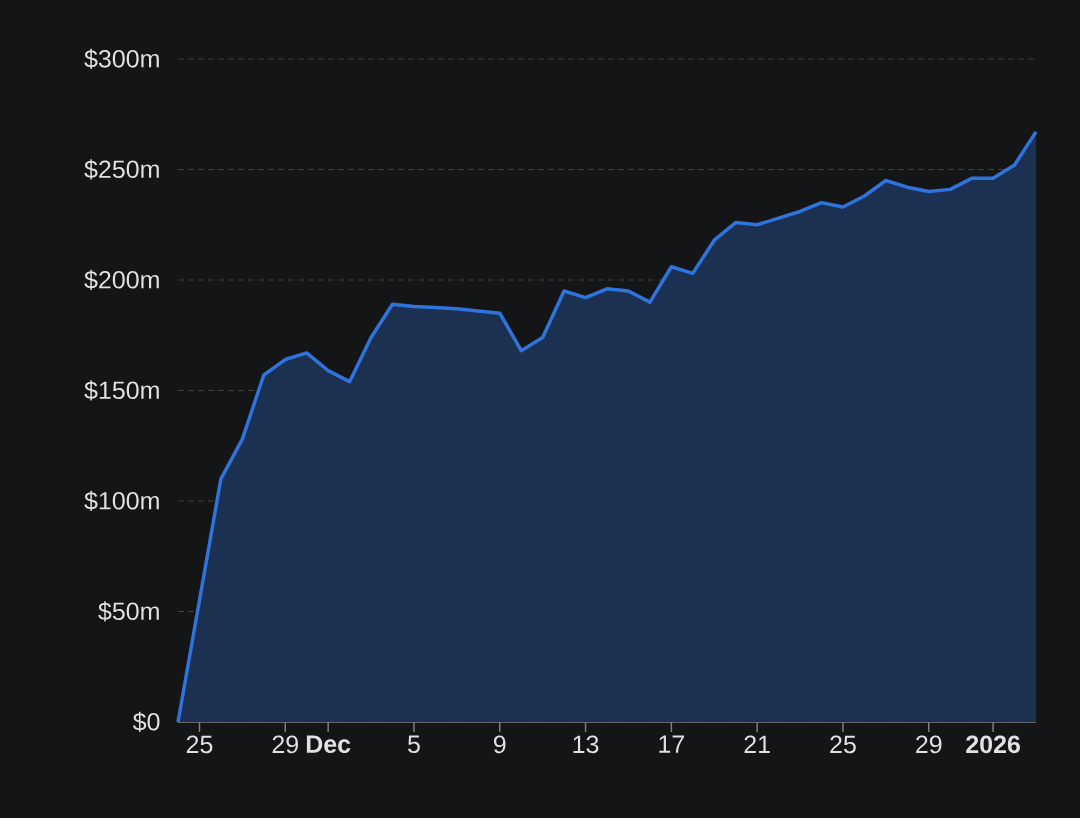 Image resolution: width=1080 pixels, height=818 pixels. I want to click on y-tick-label: $50m, so click(128, 611).